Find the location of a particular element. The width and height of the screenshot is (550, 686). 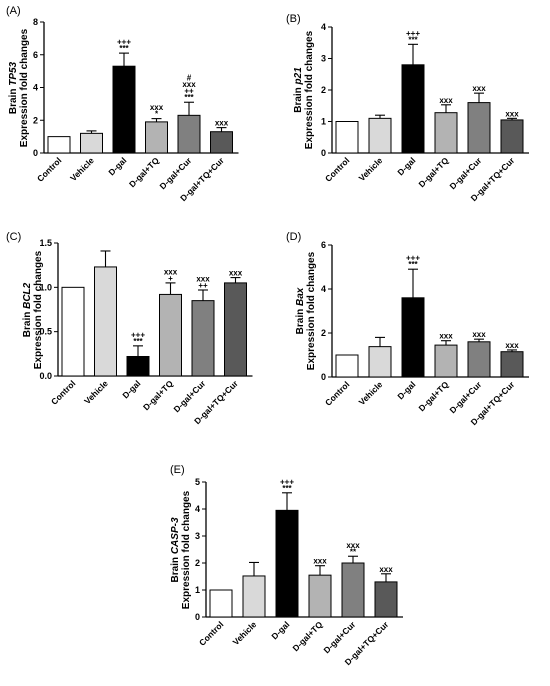

y-axis-label: Brain BaxExpression fold changes is located at coordinates (306, 310).